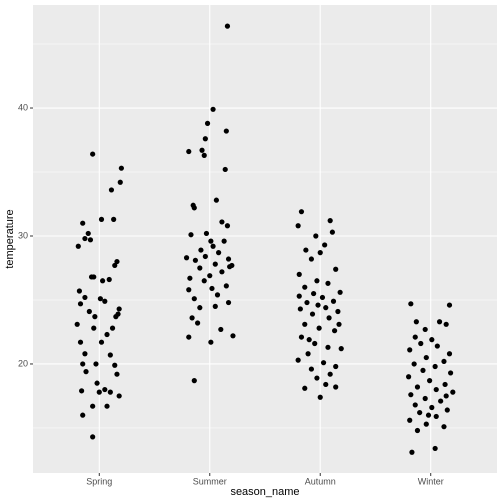  What do you see at coordinates (264, 492) in the screenshot?
I see `x-axis-title: season_name` at bounding box center [264, 492].